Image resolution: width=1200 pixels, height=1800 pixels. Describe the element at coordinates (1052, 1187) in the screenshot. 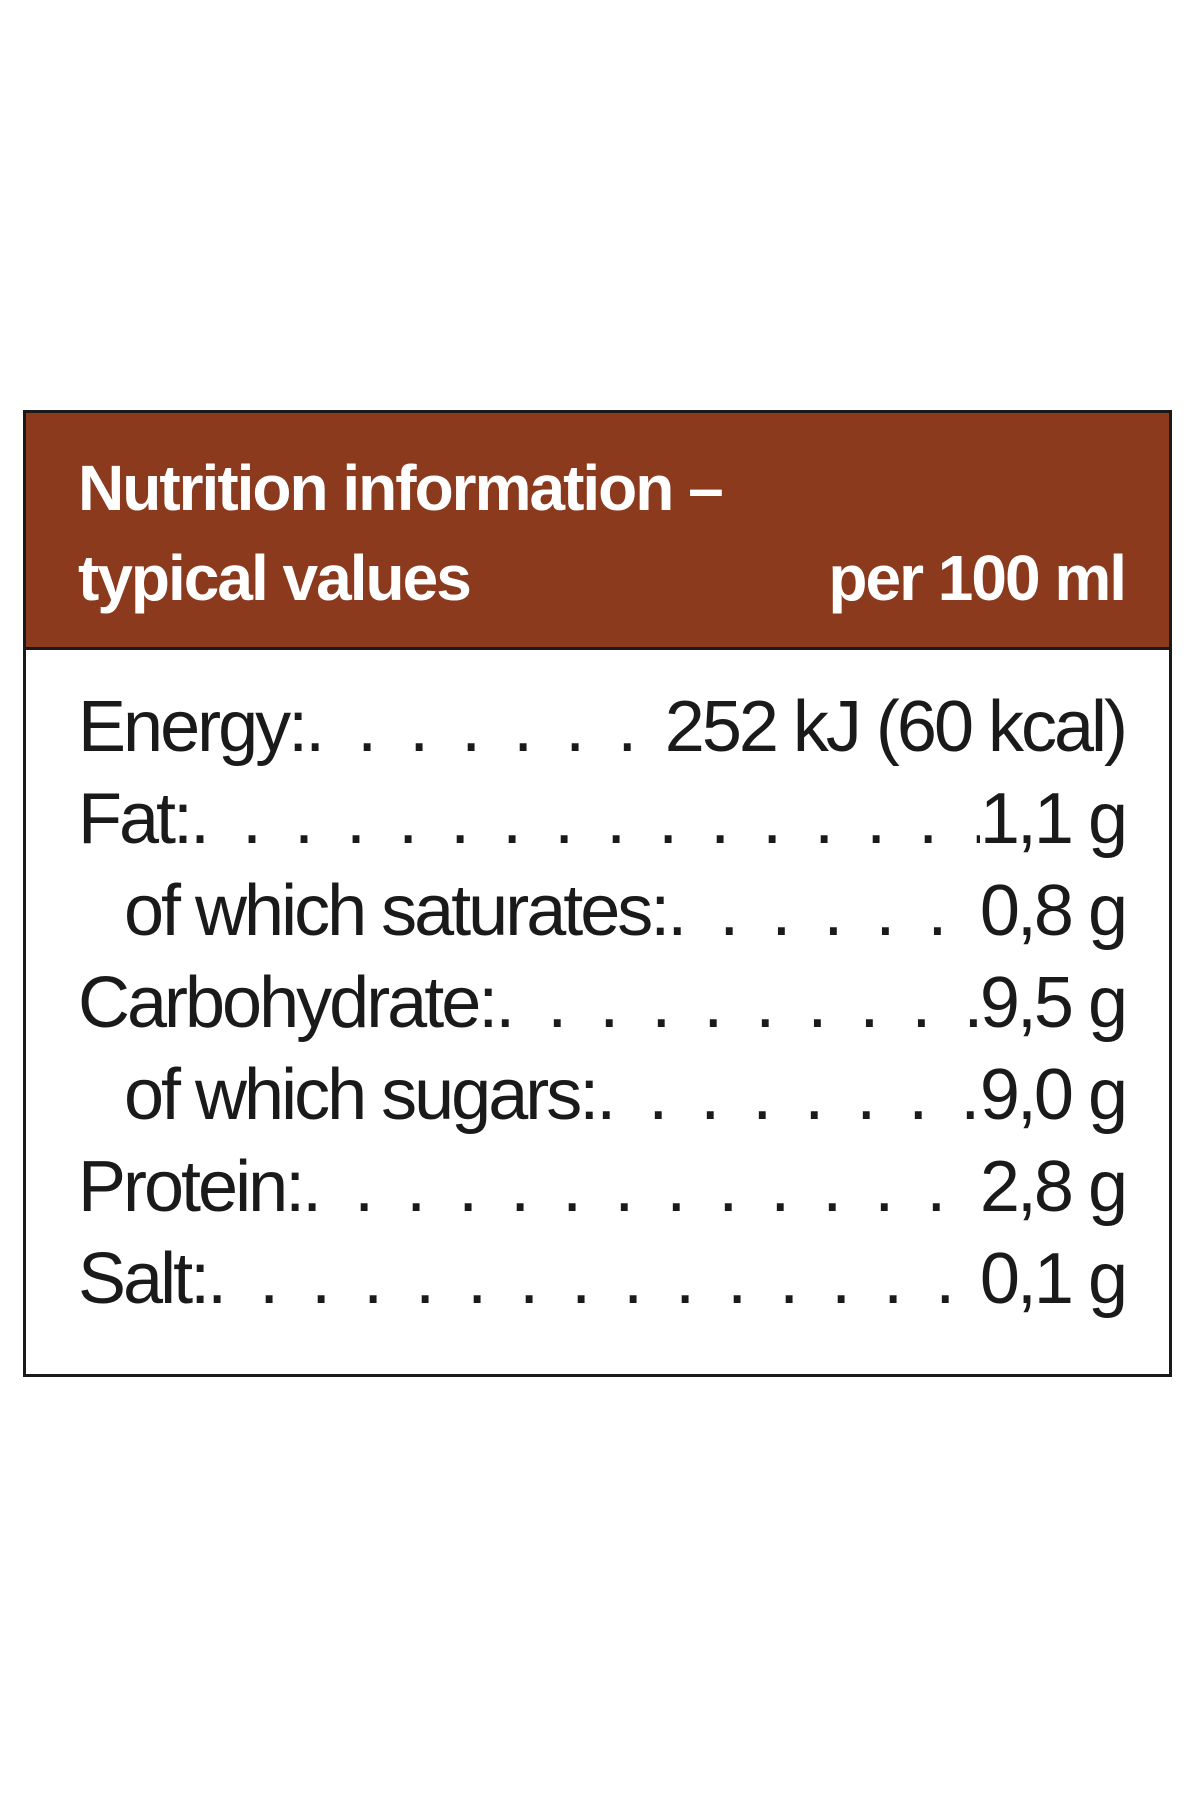

I see `row-value: 2,8 g` at that location.